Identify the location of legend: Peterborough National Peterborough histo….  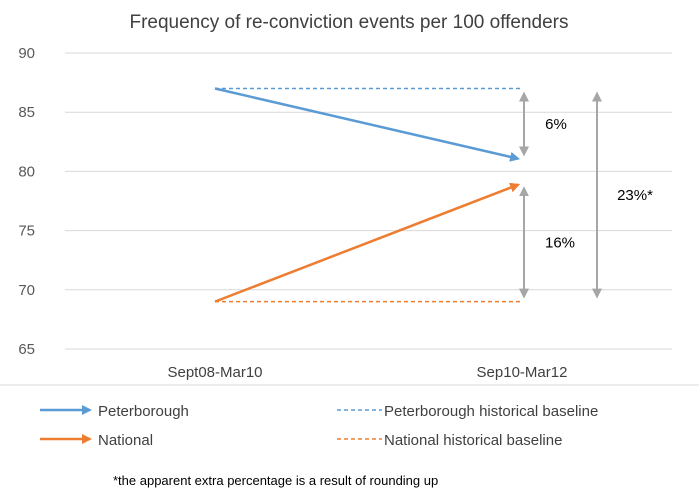
(319, 426).